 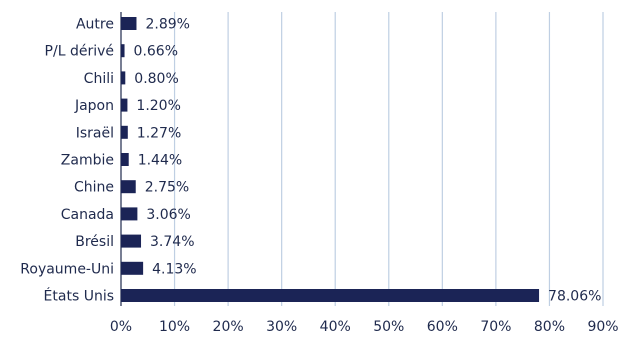 What do you see at coordinates (156, 79) in the screenshot?
I see `data-label: 0.80%` at bounding box center [156, 79].